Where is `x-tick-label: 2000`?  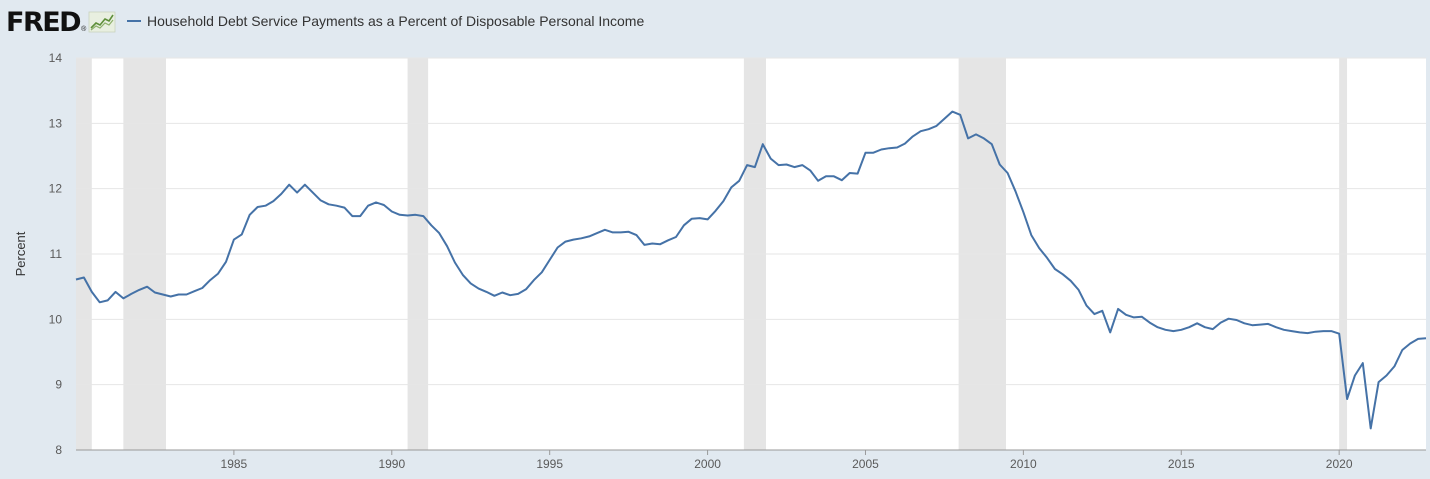
x-tick-label: 2000 is located at coordinates (707, 464).